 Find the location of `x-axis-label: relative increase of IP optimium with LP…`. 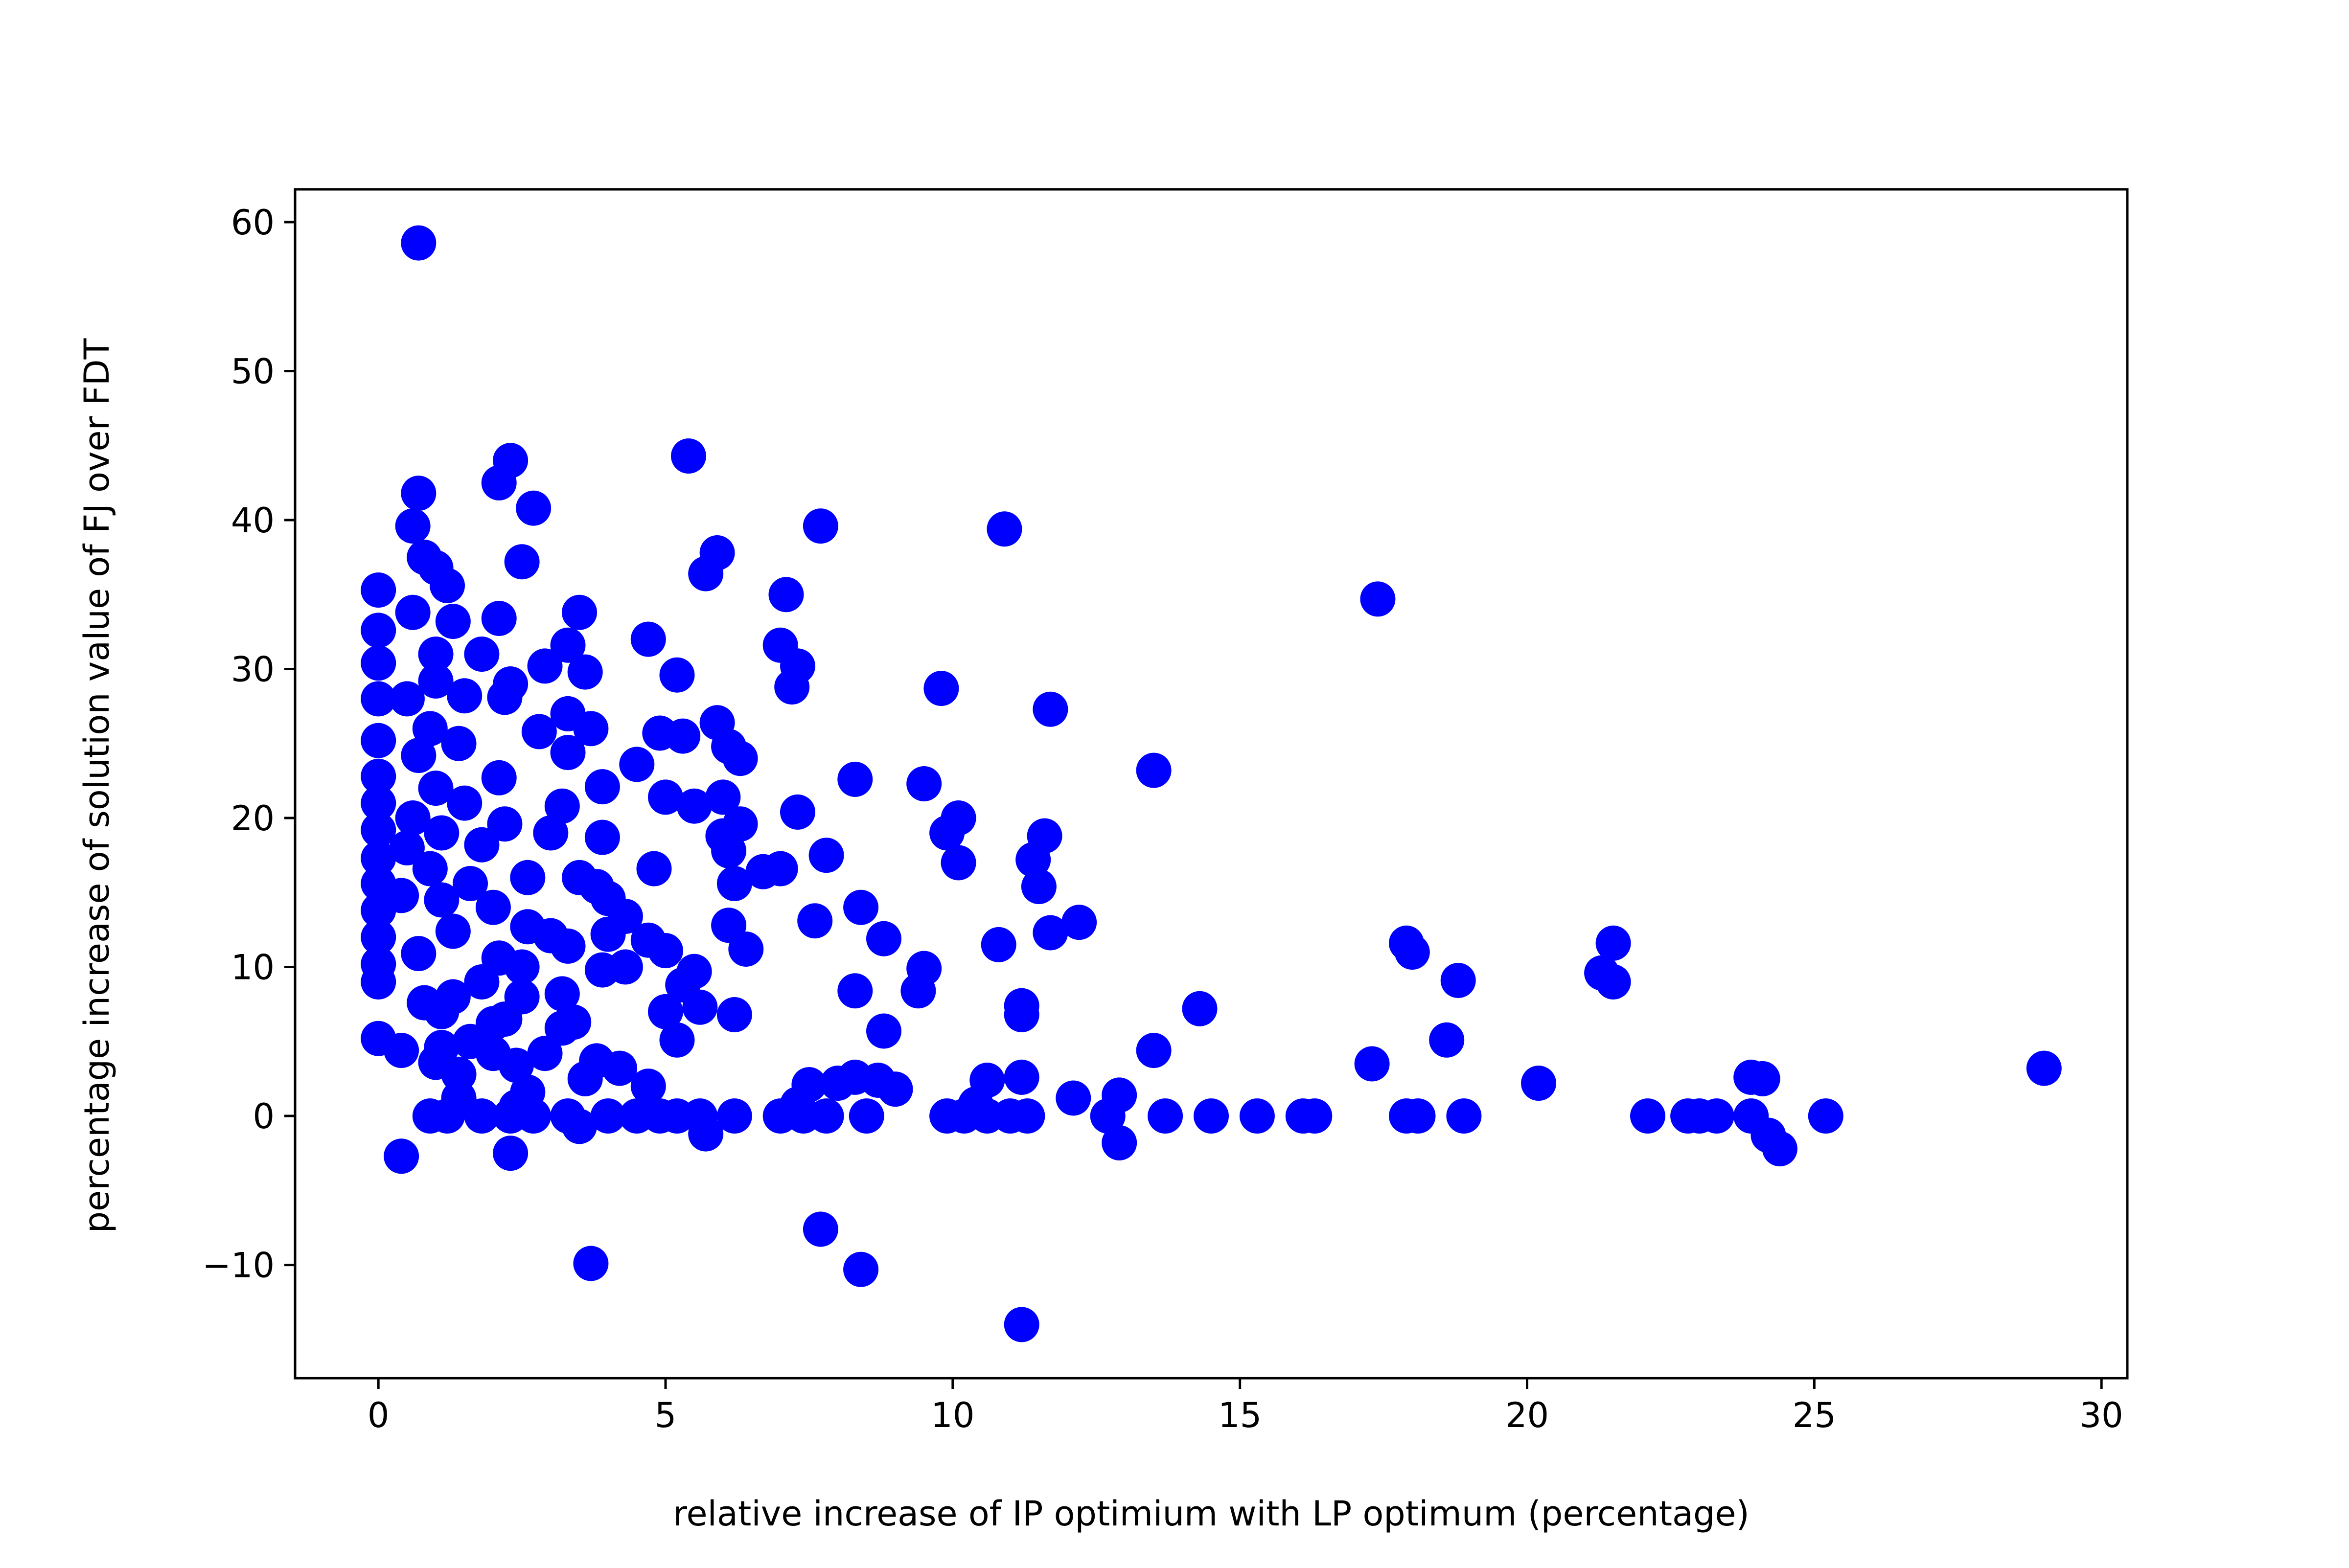

x-axis-label: relative increase of IP optimium with LP… is located at coordinates (1211, 1514).